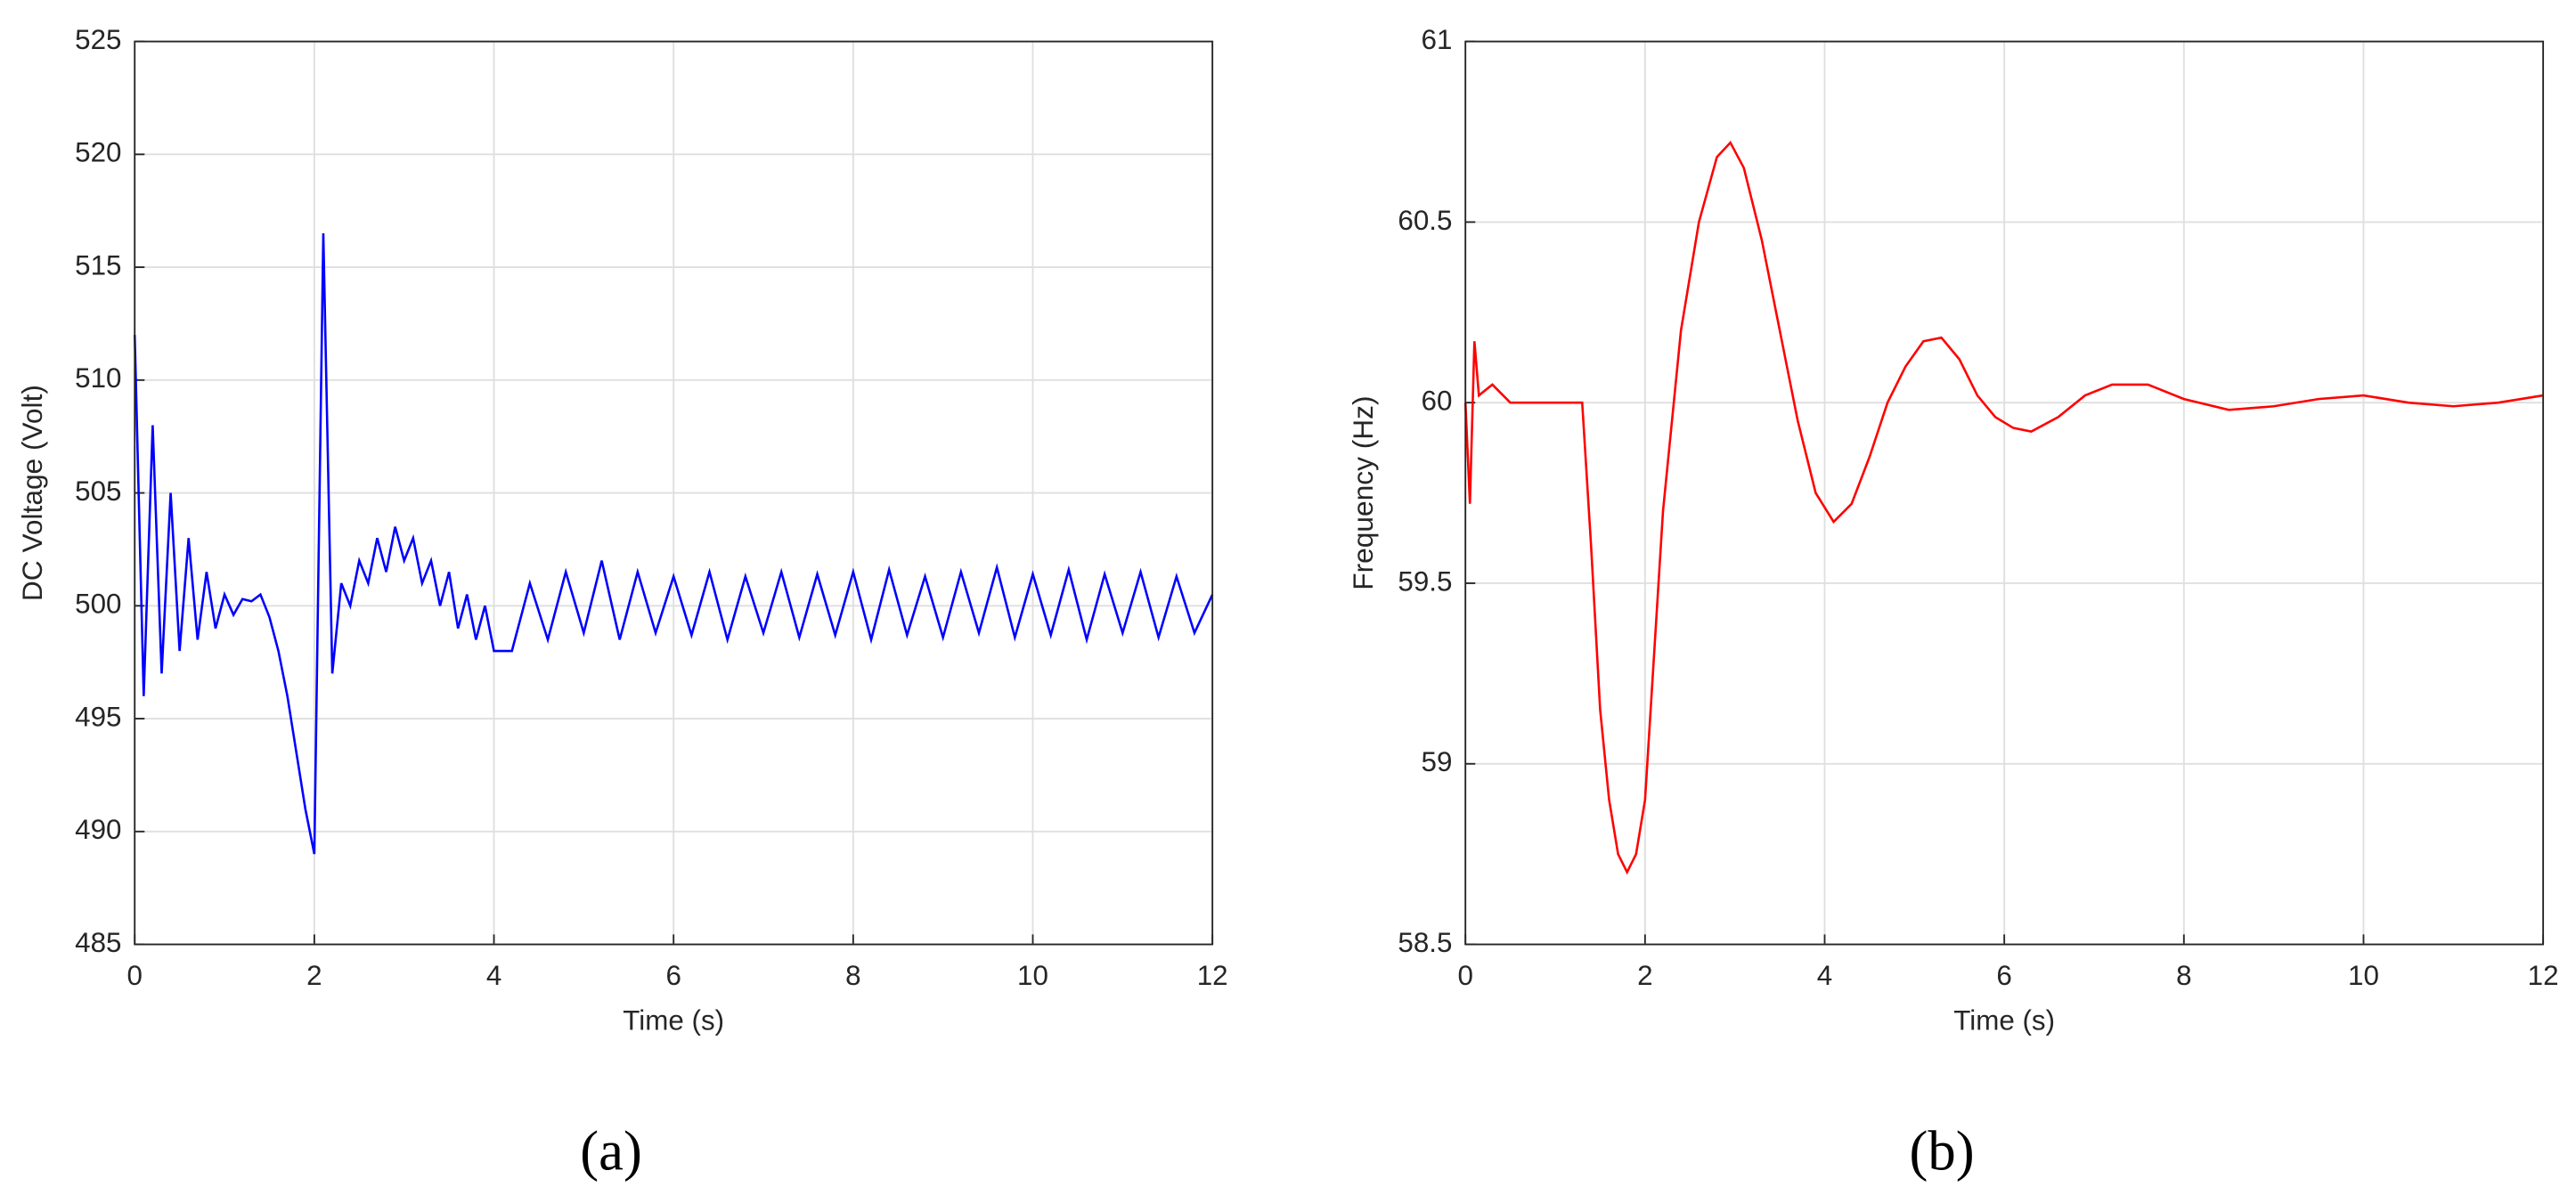 The height and width of the screenshot is (1195, 2576). What do you see at coordinates (98, 39) in the screenshot?
I see `y-tick-label: 525` at bounding box center [98, 39].